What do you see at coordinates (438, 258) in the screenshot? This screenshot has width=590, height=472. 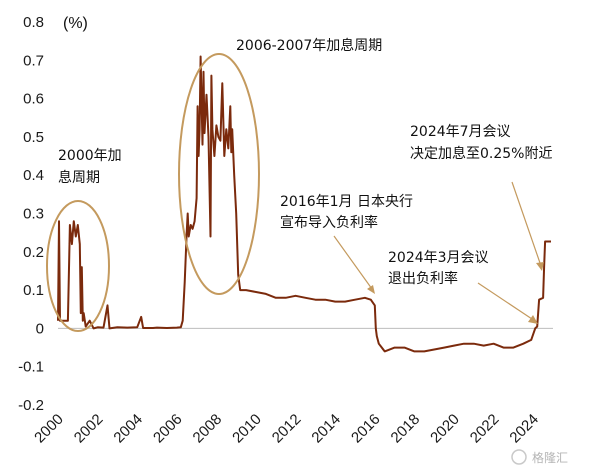 I see `annotation-march-line1: 2024年3月会议` at bounding box center [438, 258].